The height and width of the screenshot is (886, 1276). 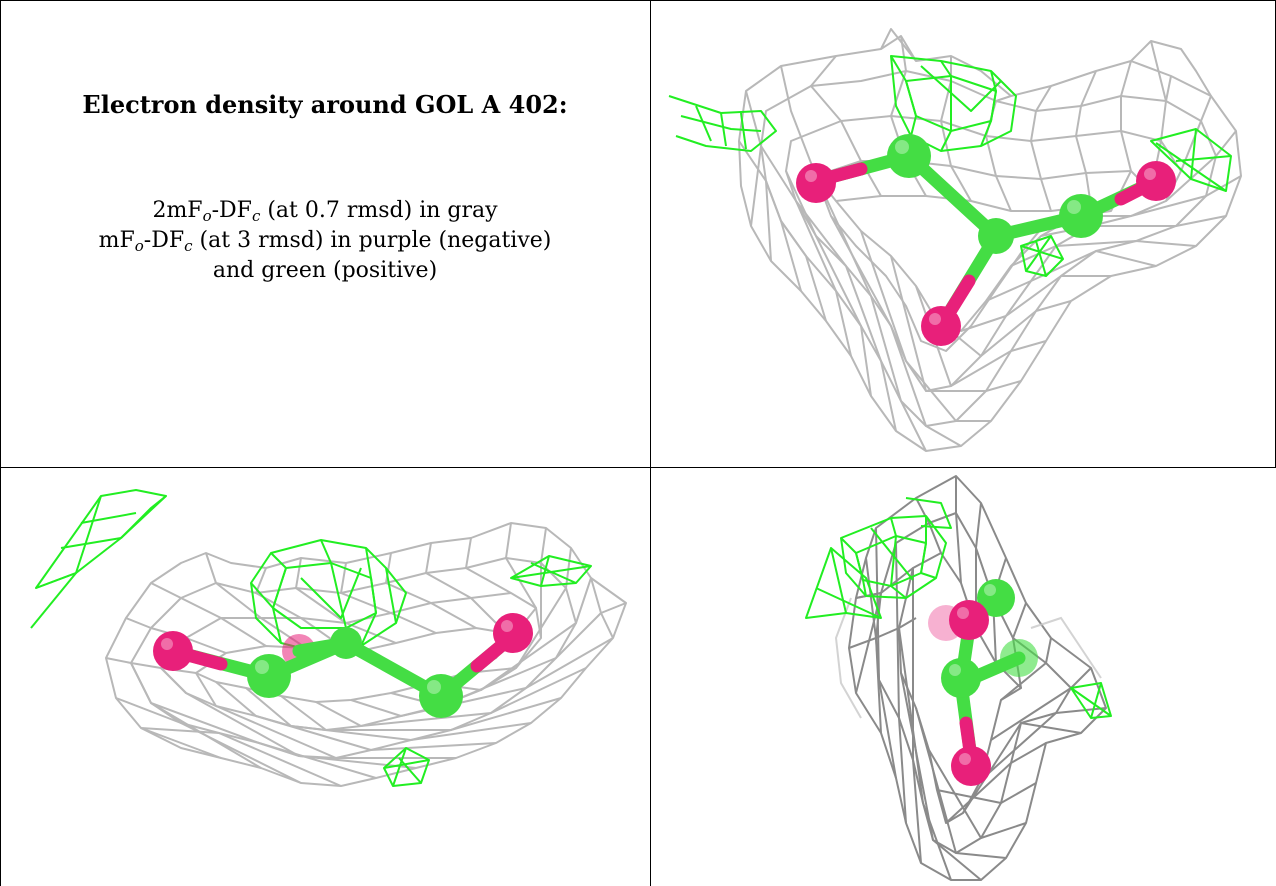 I want to click on table-border-left, so click(x=0, y=443).